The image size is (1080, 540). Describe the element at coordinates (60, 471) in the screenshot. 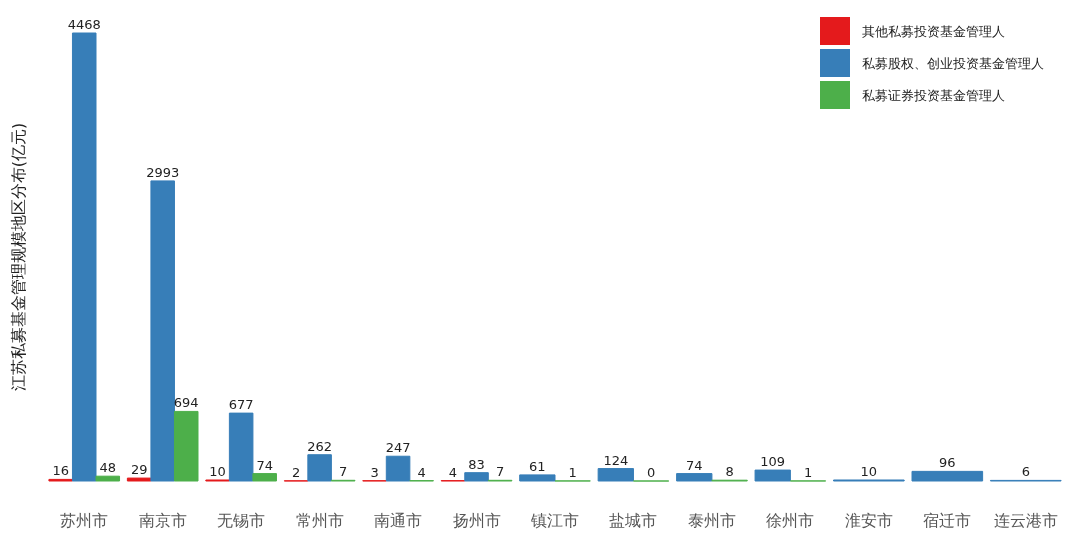

I see `data-label: 16` at that location.